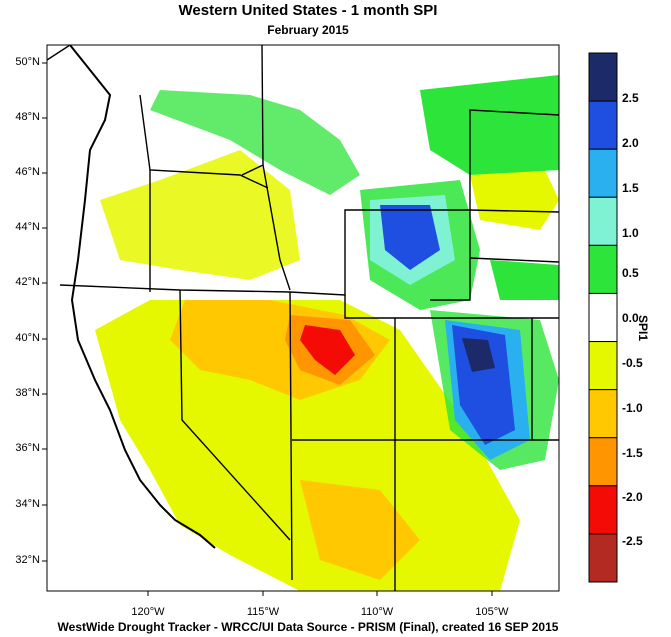 The width and height of the screenshot is (671, 637). I want to click on legend-colorbar, so click(603, 317).